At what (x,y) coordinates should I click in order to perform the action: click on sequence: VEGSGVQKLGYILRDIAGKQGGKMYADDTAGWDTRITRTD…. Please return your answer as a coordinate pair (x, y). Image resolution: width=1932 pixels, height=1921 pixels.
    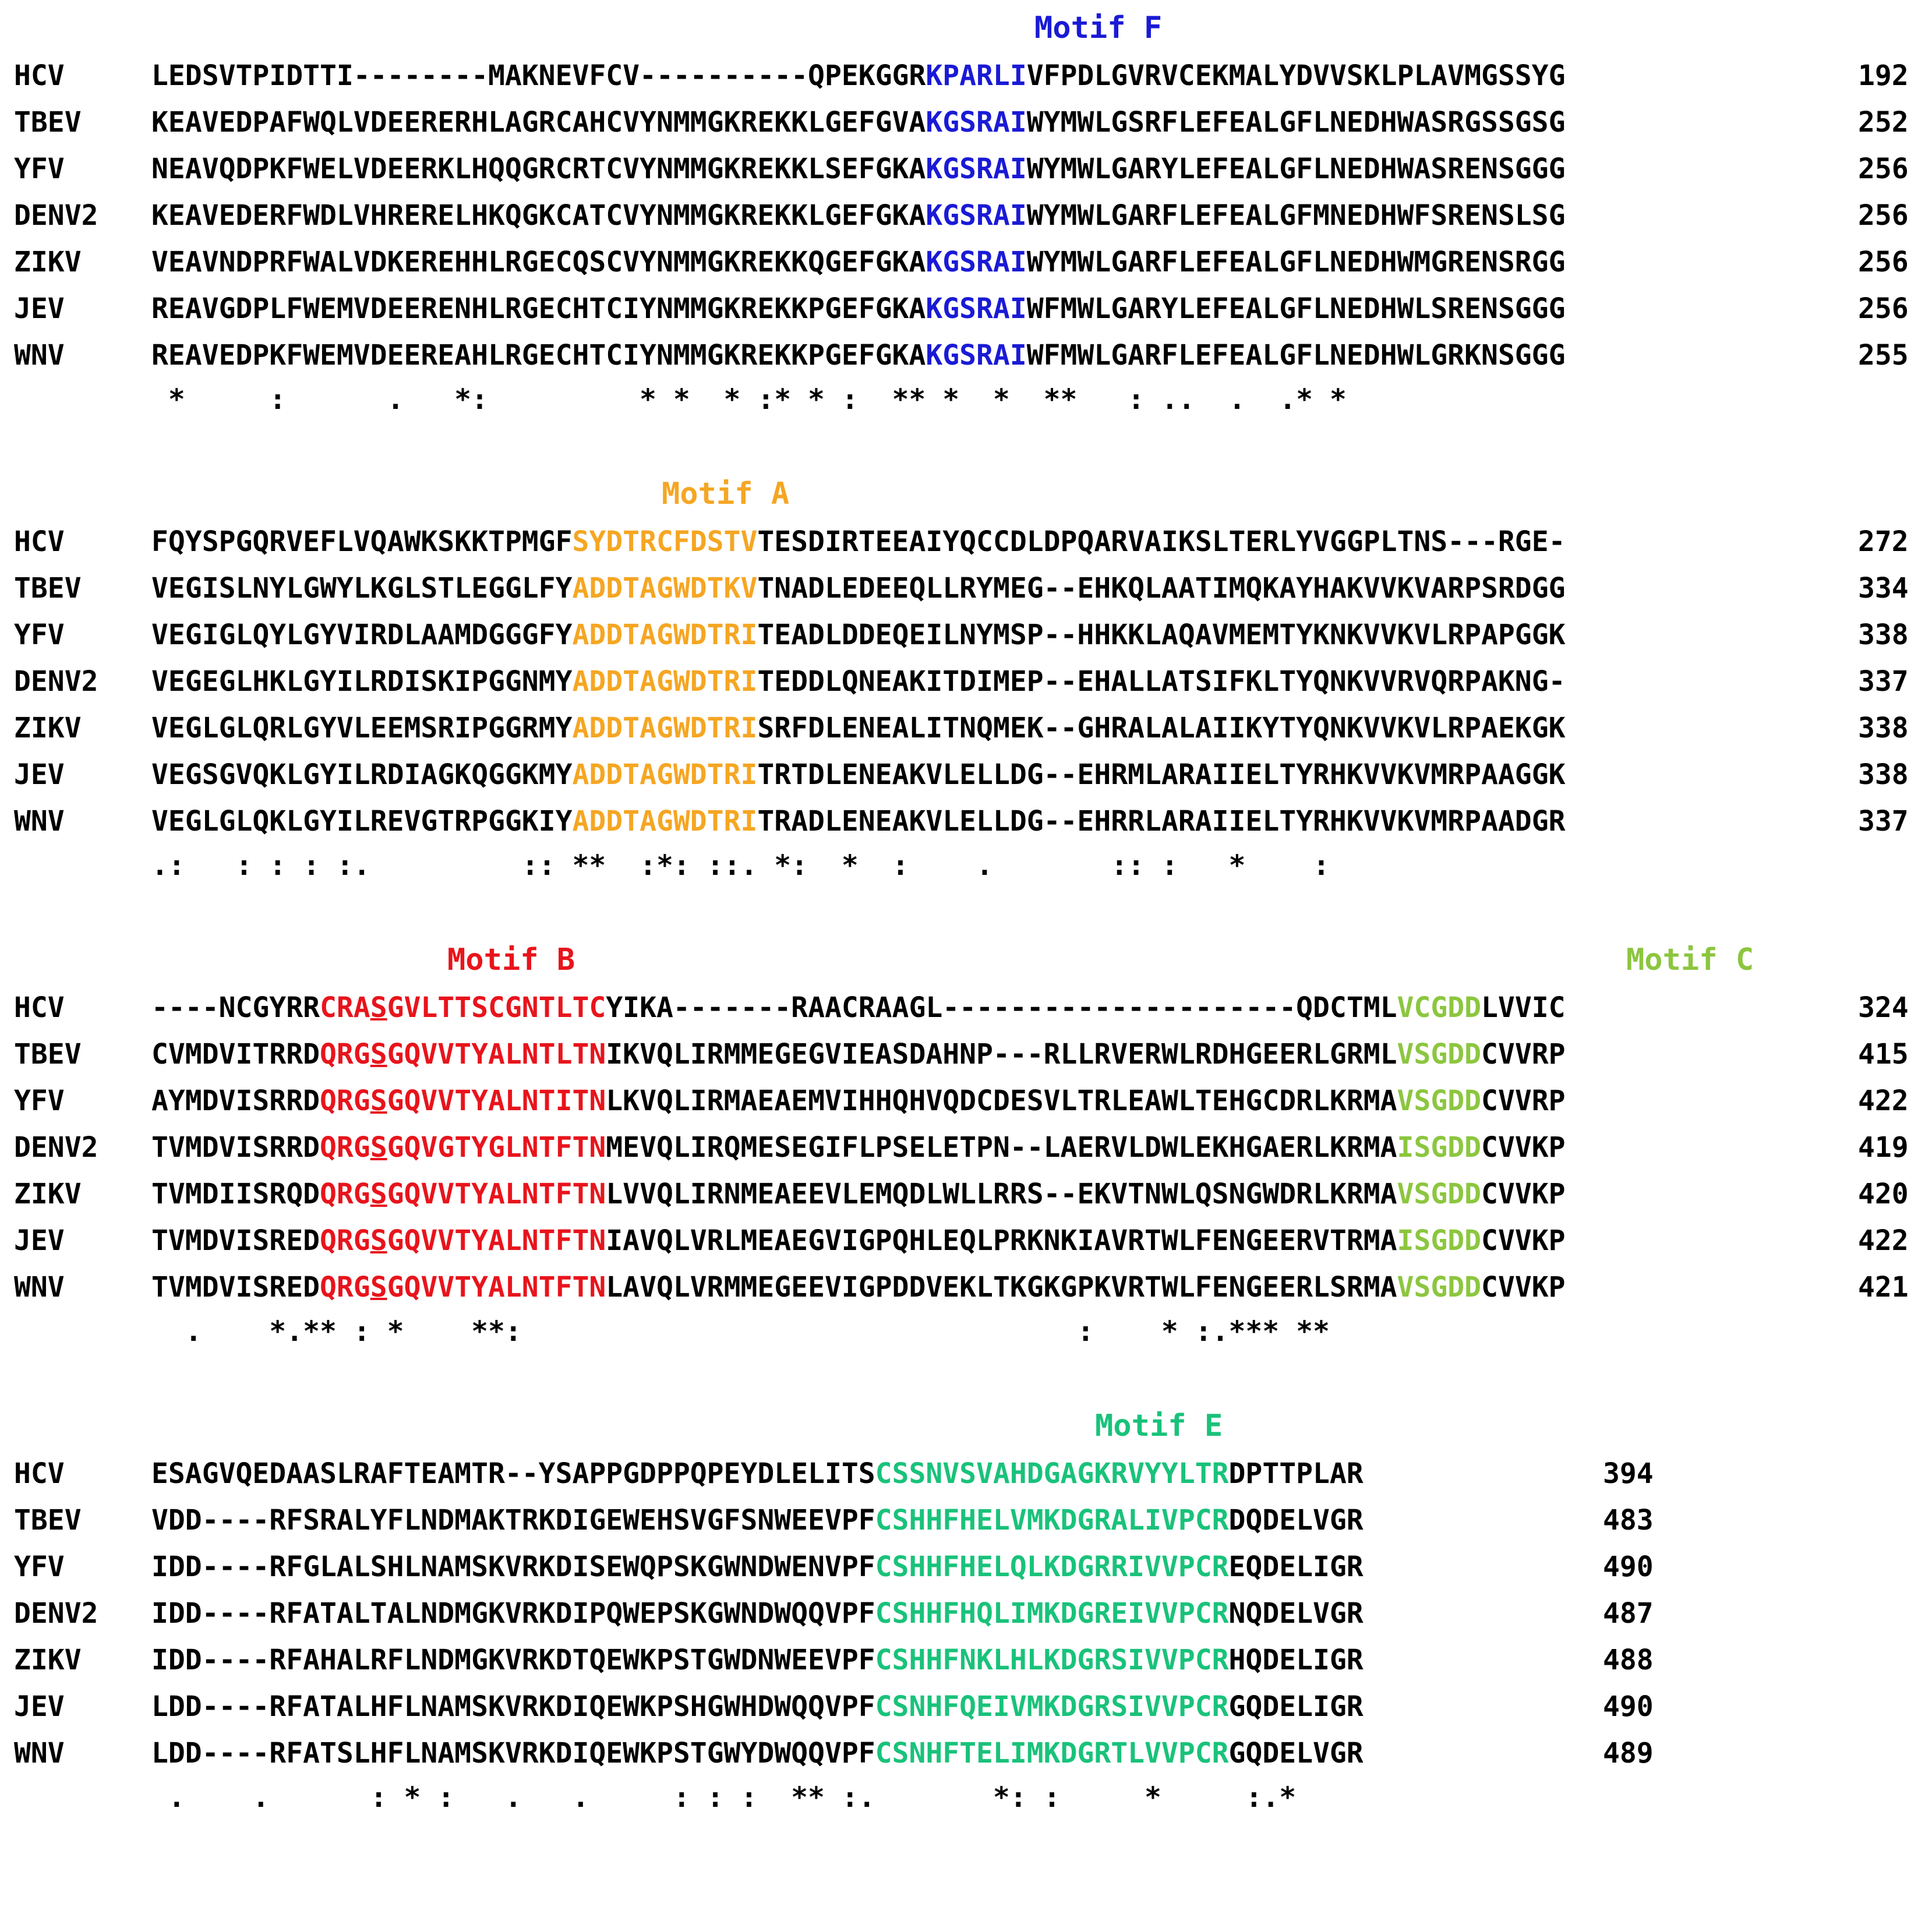
    Looking at the image, I should click on (858, 774).